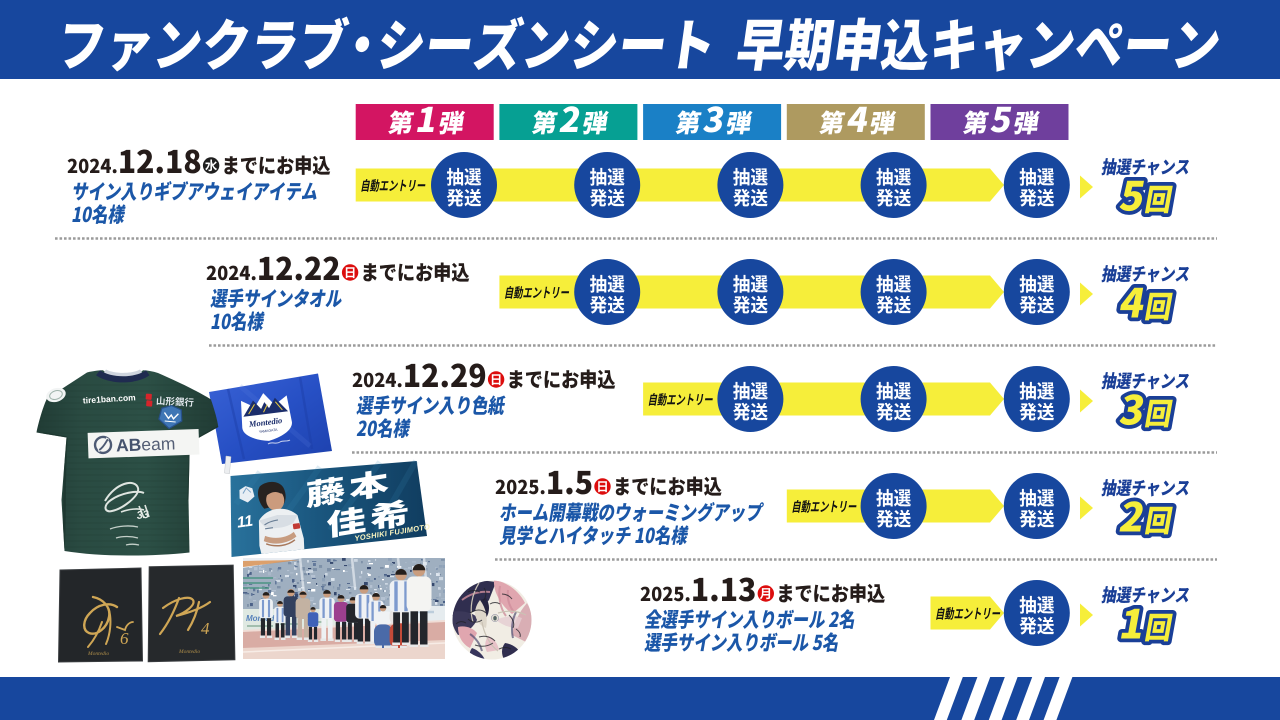 The width and height of the screenshot is (1280, 720). Describe the element at coordinates (205, 628) in the screenshot. I see `svg-text: 4` at that location.